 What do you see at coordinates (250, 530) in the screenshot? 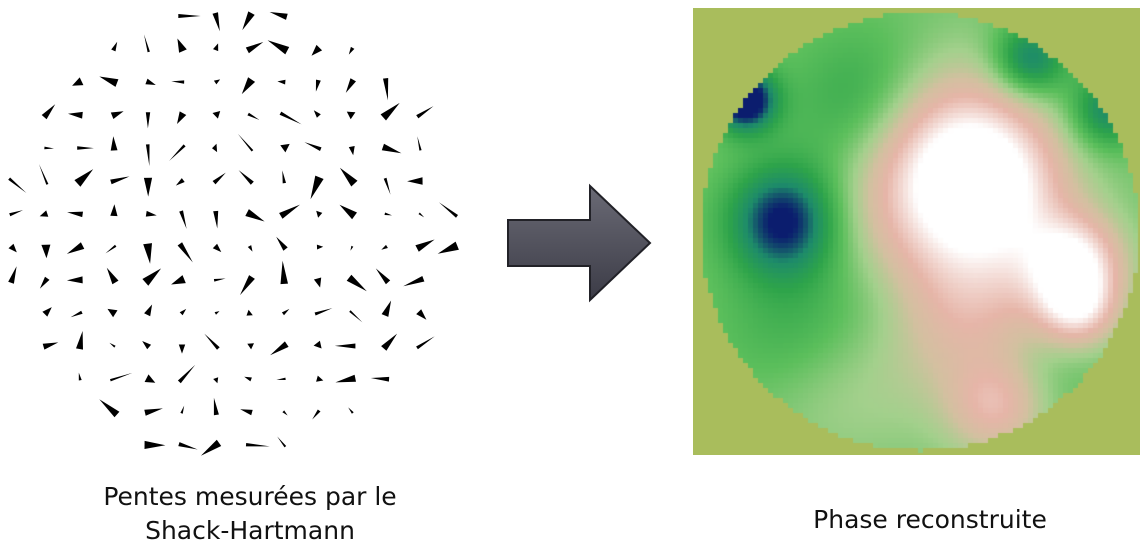
I see `slopes-caption-line-2: Shack-Hartmann` at bounding box center [250, 530].